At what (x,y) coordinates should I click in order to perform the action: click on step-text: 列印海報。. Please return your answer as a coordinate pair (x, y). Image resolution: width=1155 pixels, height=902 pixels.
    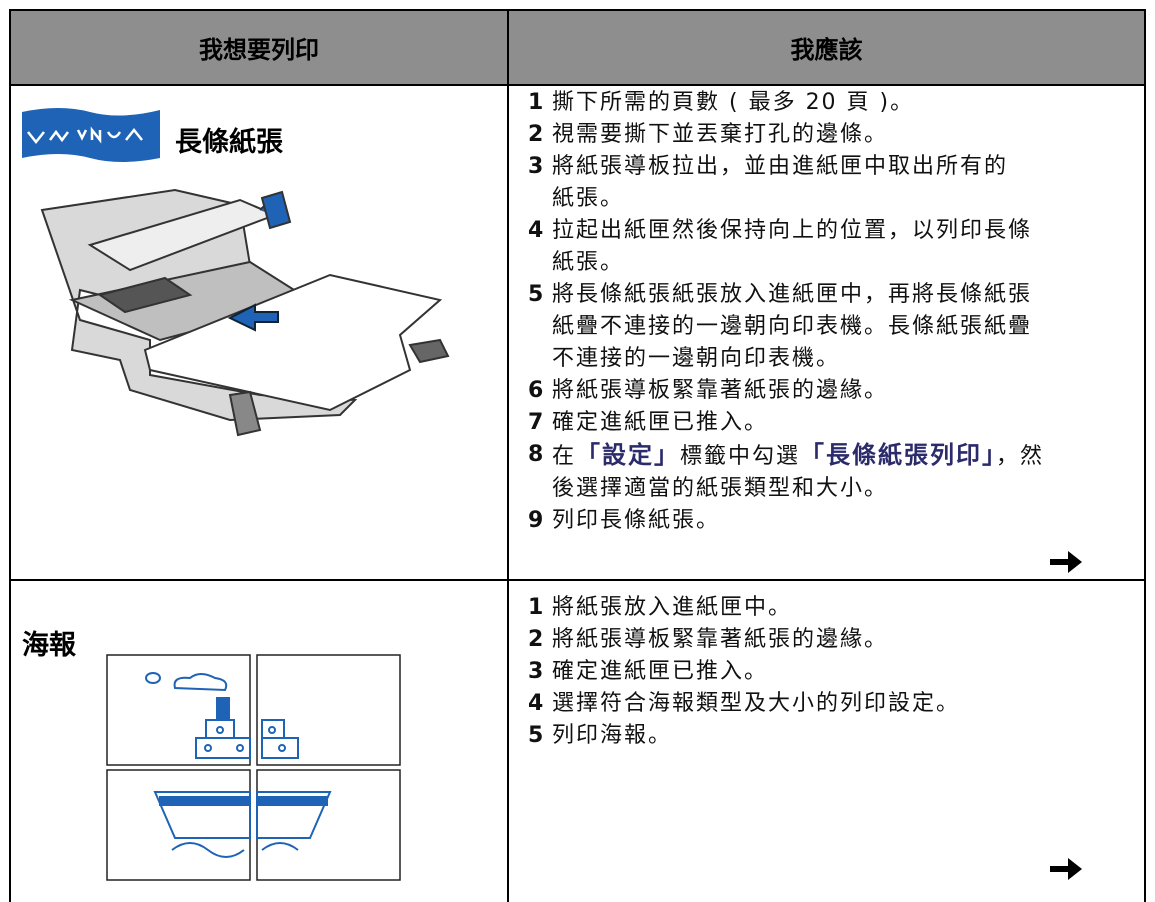
    Looking at the image, I should click on (612, 736).